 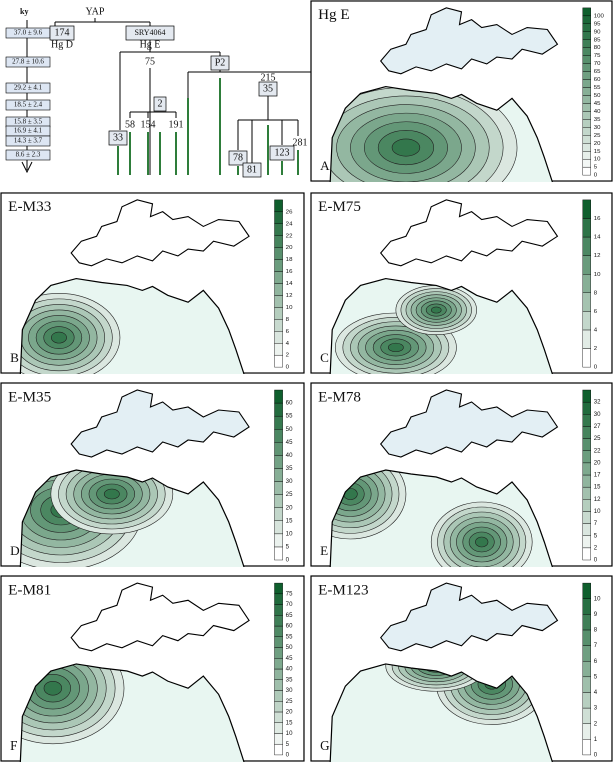 What do you see at coordinates (15, 550) in the screenshot?
I see `panel-letter: D` at bounding box center [15, 550].